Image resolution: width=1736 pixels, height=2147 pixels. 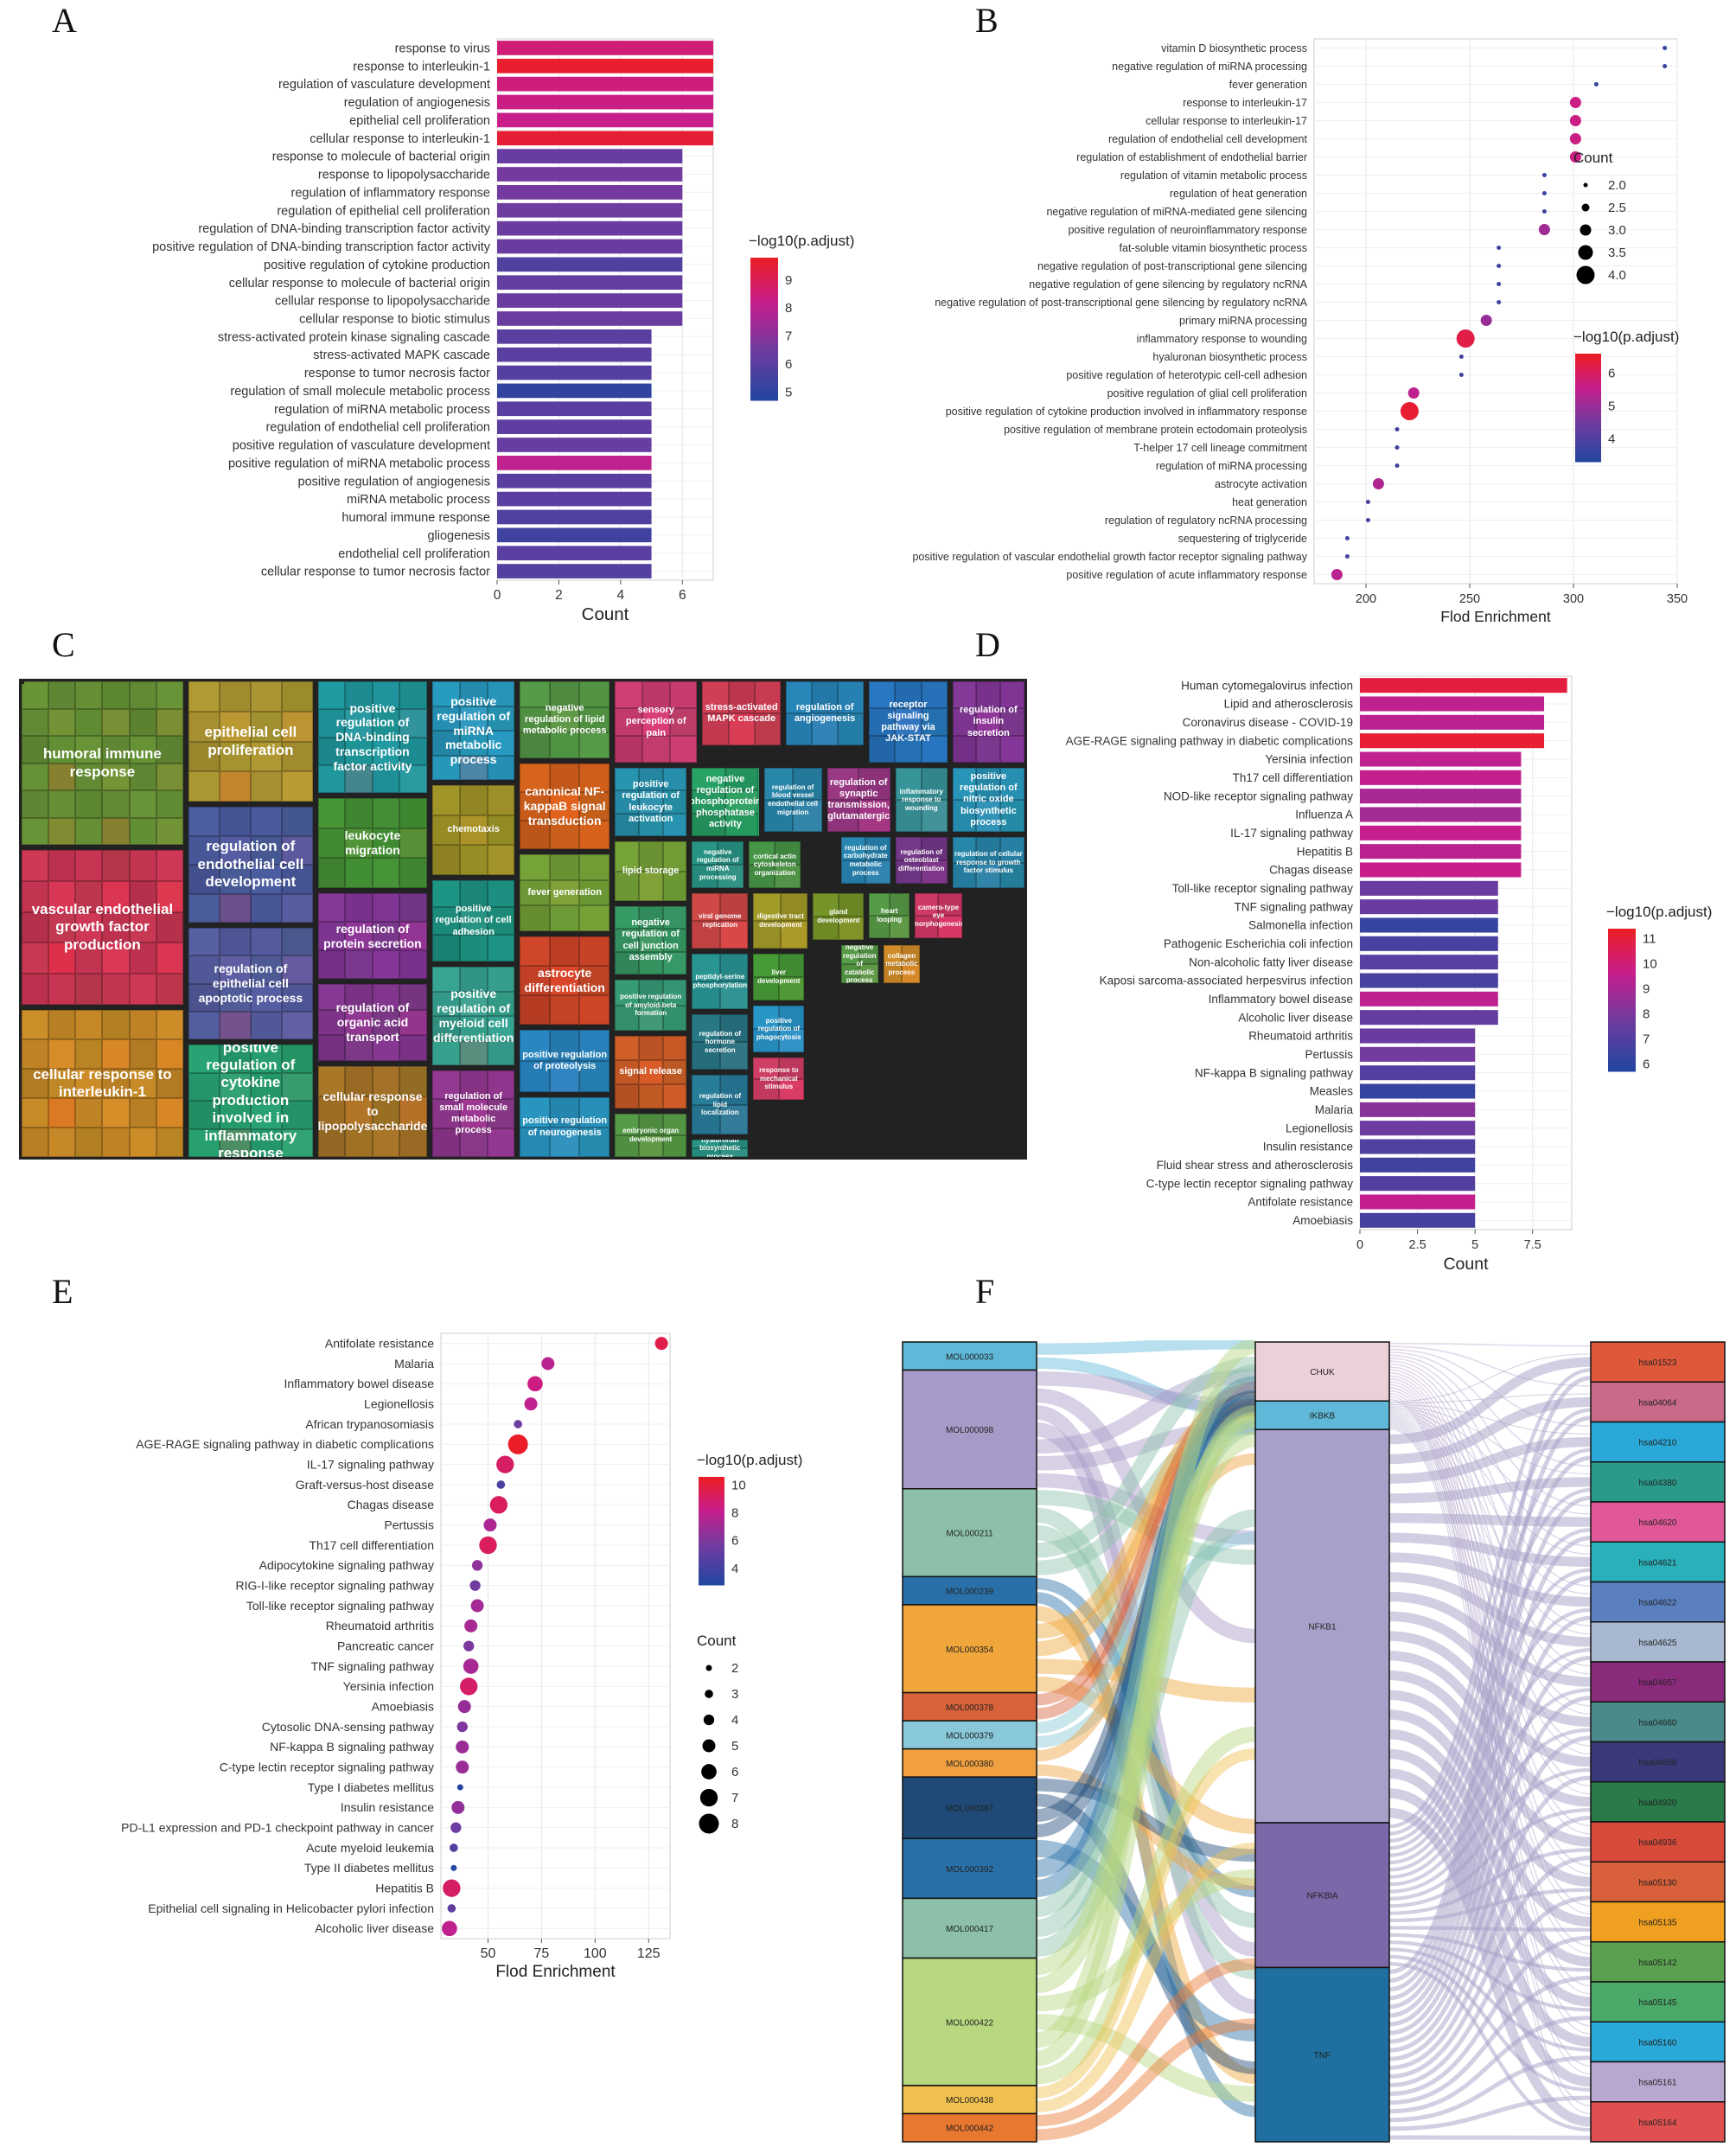 I want to click on treemap-cell-label: camera-type eye morphogenesis, so click(x=939, y=915).